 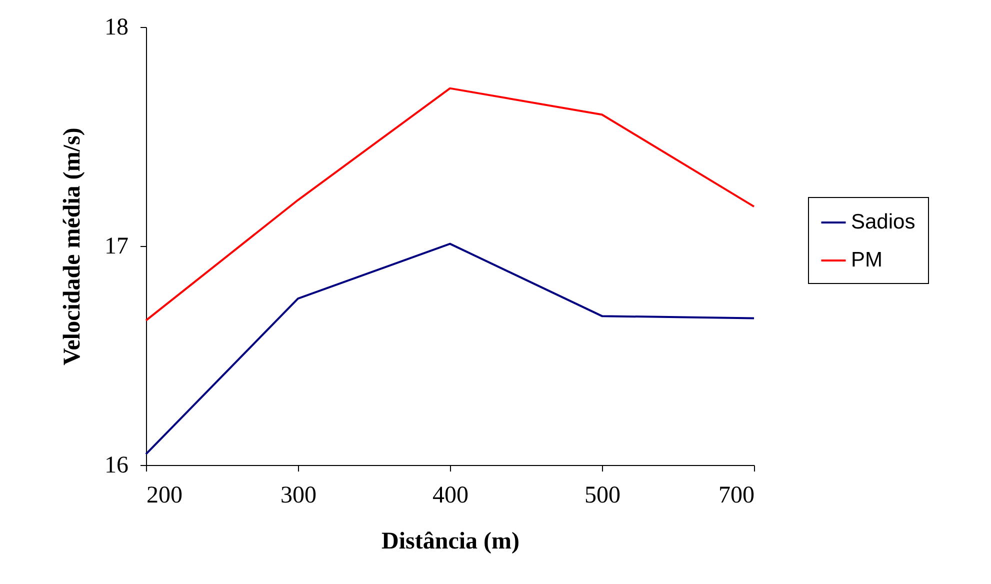 I want to click on y-tick-label: 18, so click(x=116, y=27).